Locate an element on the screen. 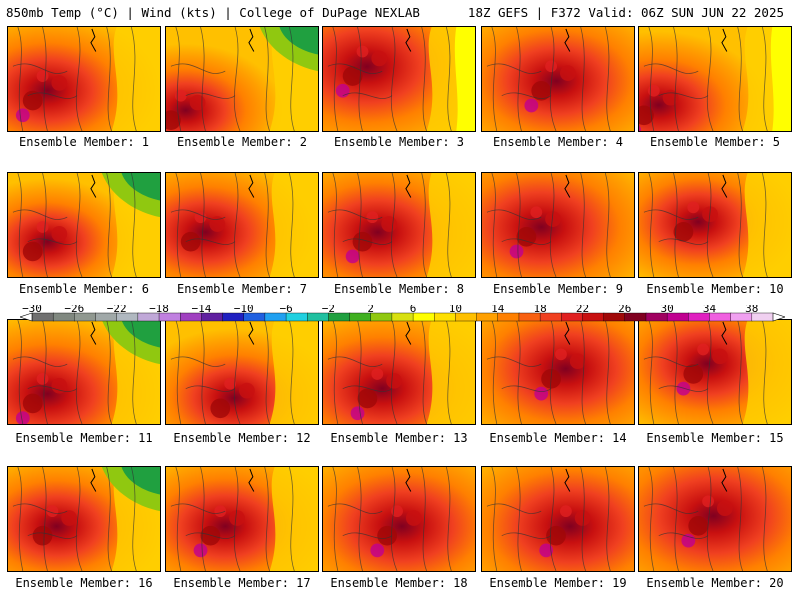 The image size is (800, 600). colorbar-tick-label: 26 is located at coordinates (624, 310).